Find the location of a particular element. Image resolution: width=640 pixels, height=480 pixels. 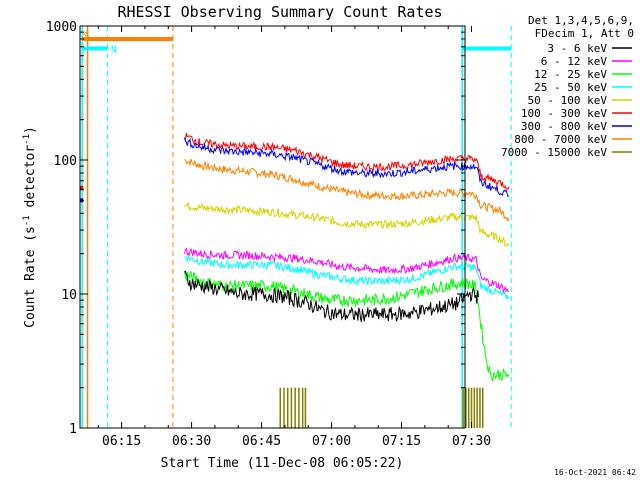

legend-label-8: 7000 - 15000 keV is located at coordinates (554, 152).